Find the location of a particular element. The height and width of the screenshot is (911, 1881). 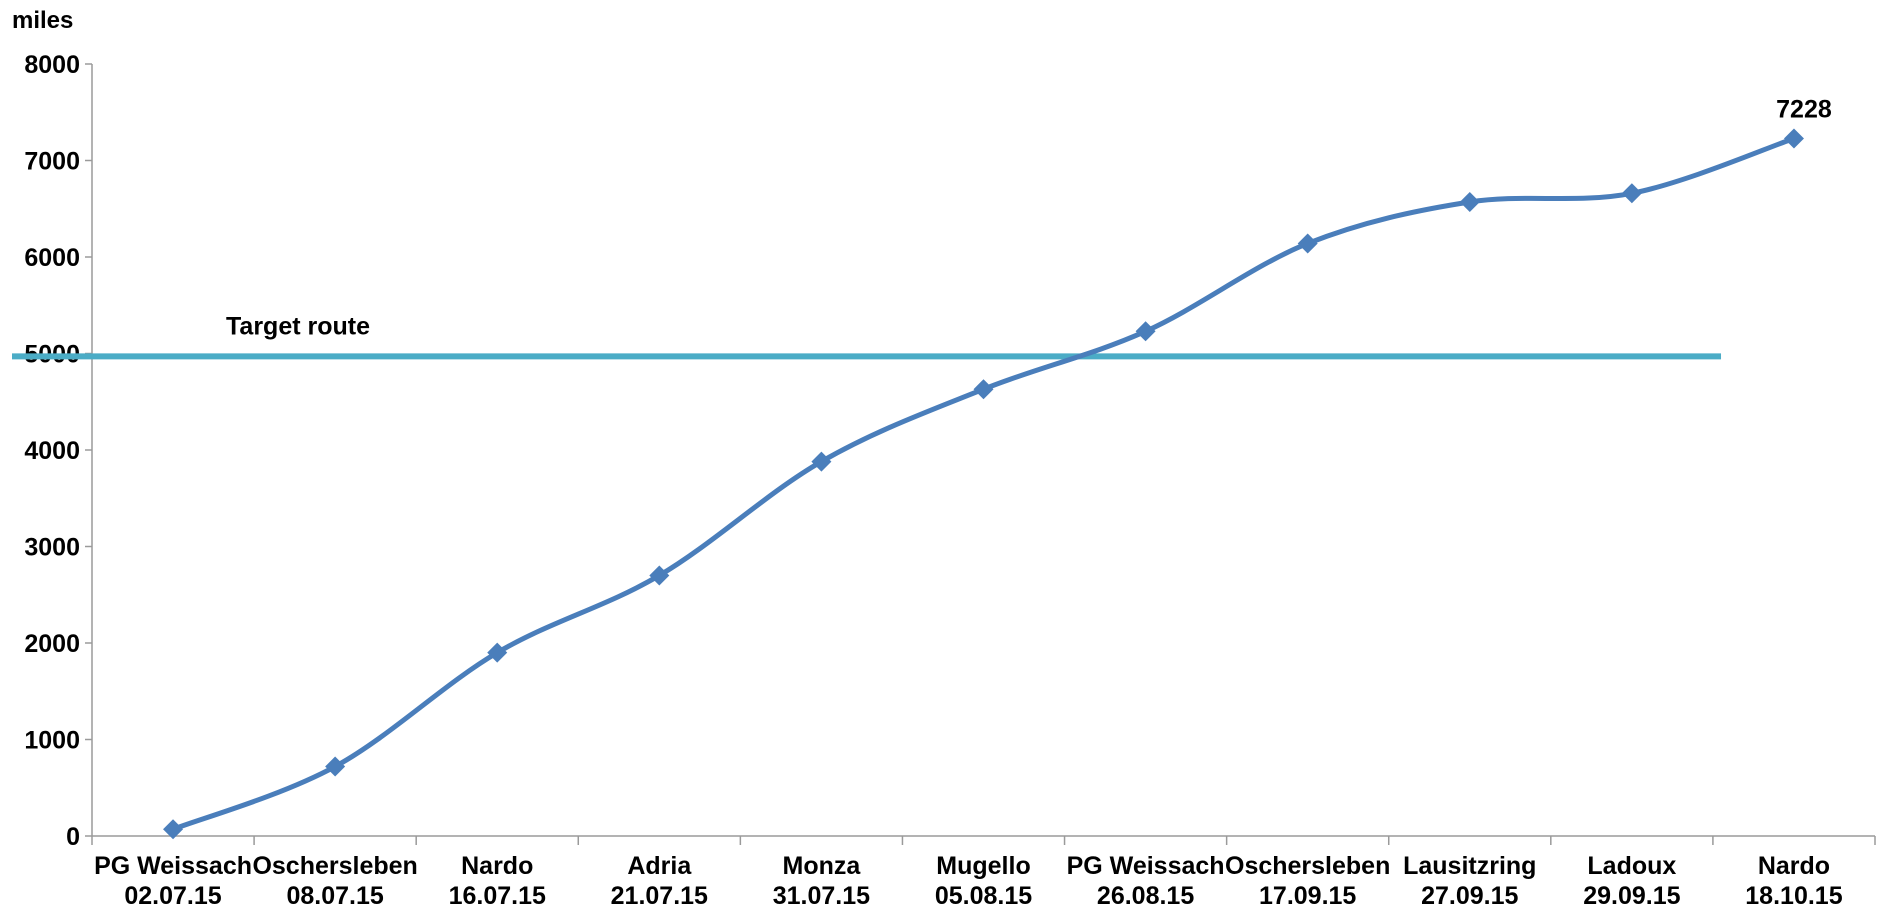

x-category-date: 16.07.15 is located at coordinates (497, 896).